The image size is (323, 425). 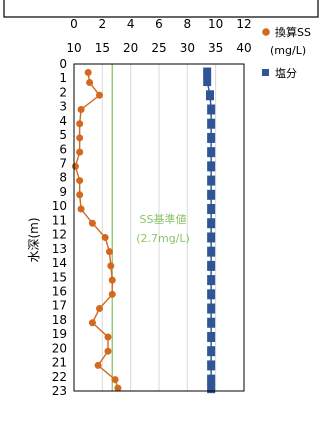 What do you see at coordinates (265, 72) in the screenshot?
I see `legend-marker-salinity` at bounding box center [265, 72].